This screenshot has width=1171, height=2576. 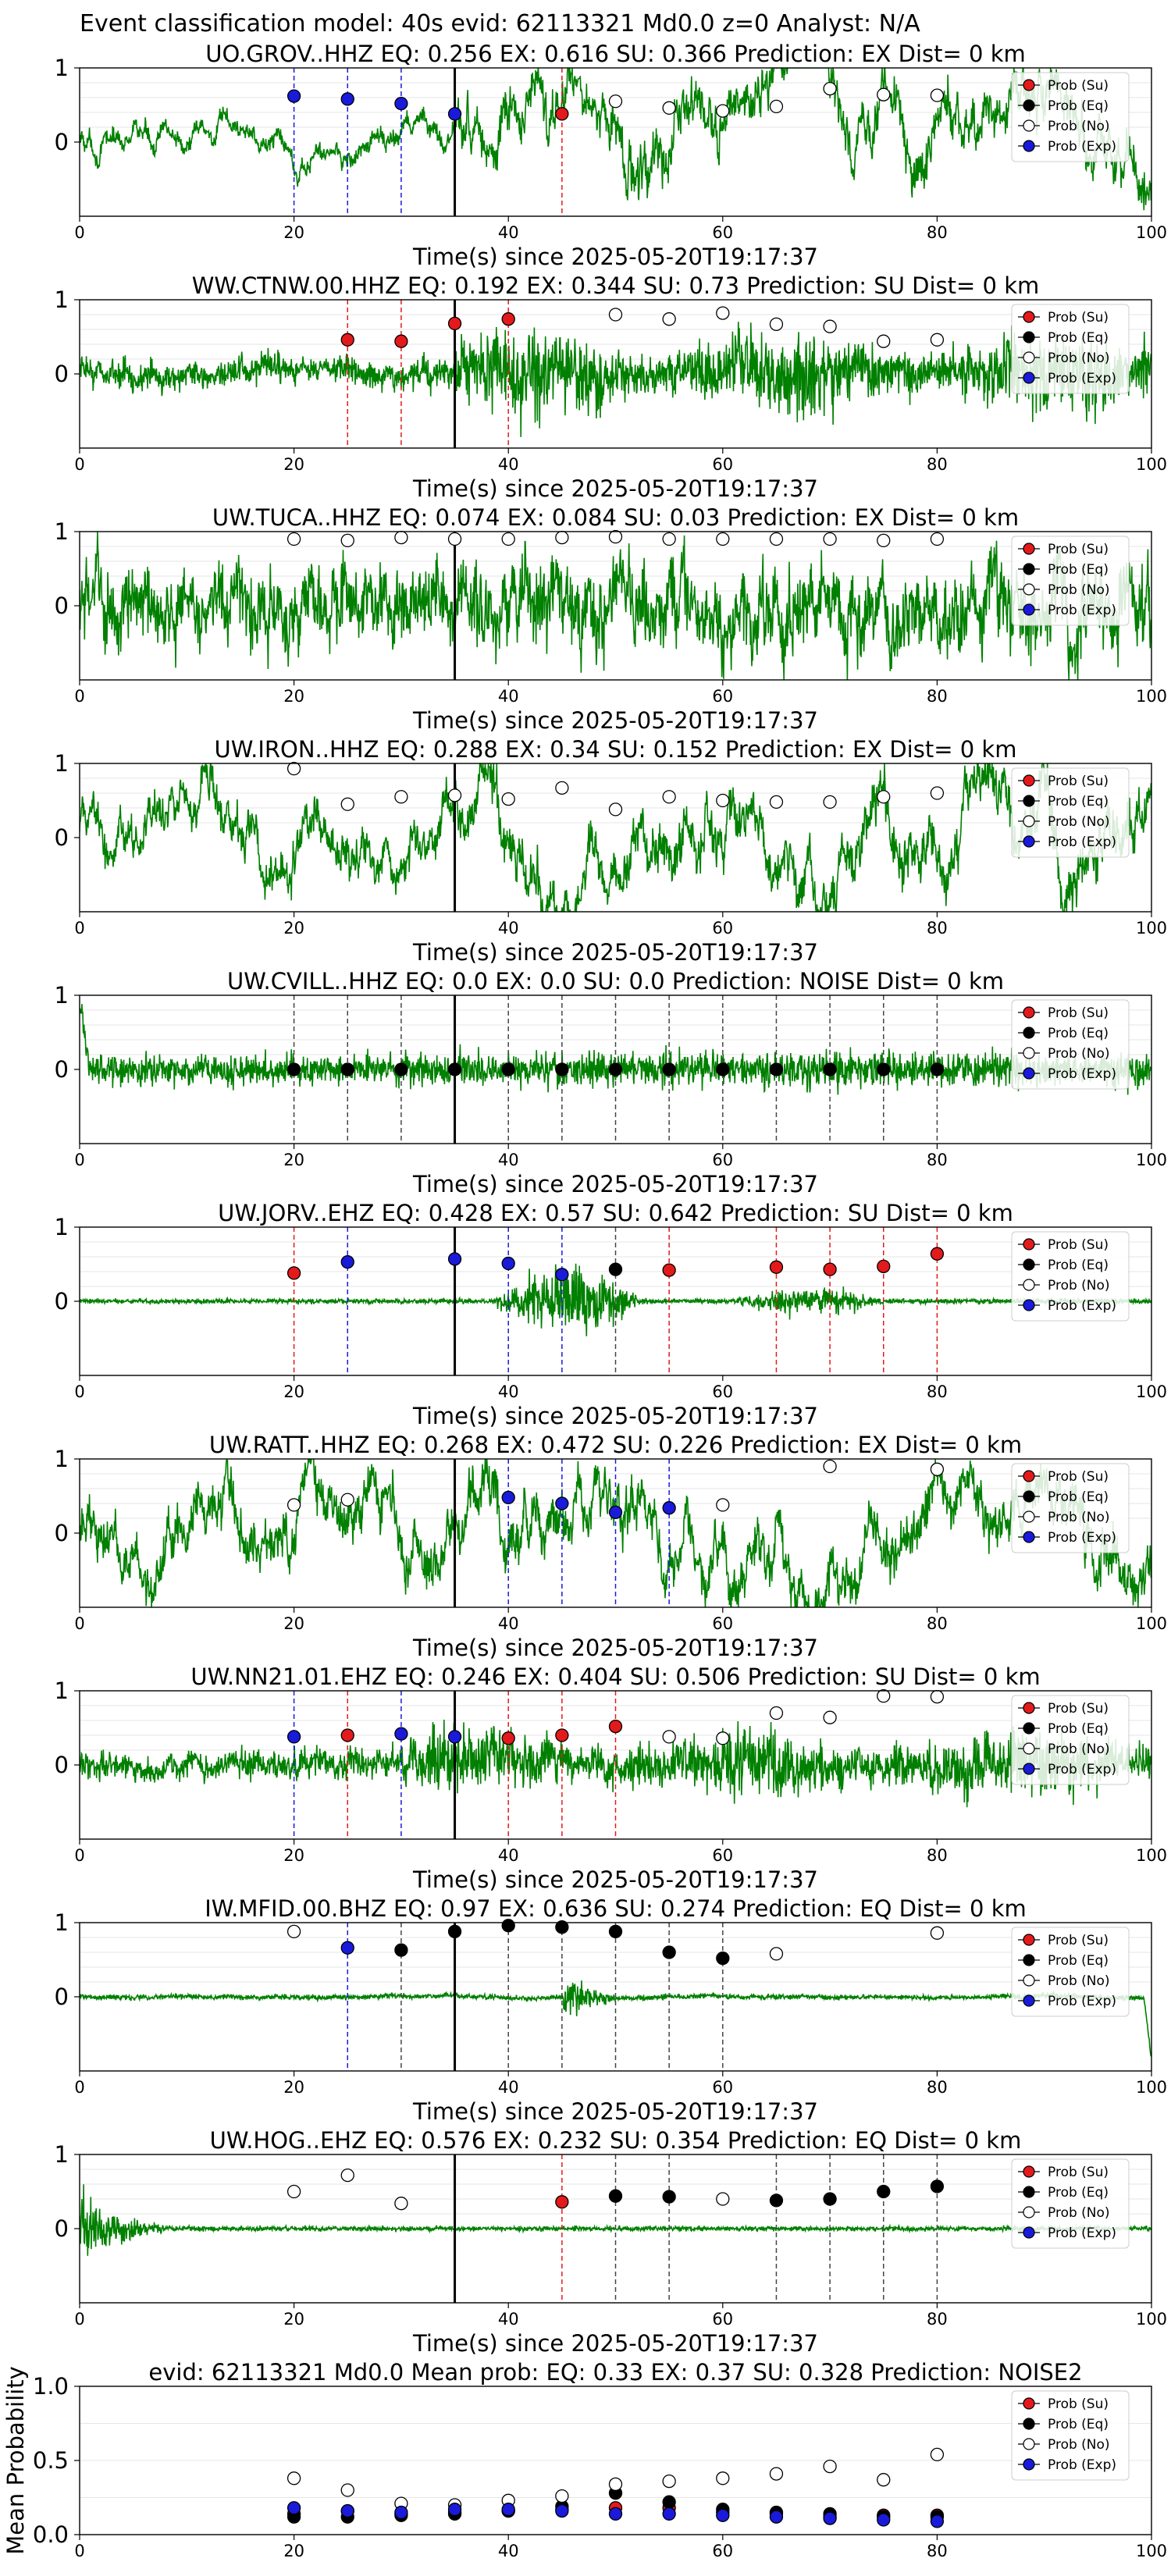 What do you see at coordinates (347, 2510) in the screenshot?
I see `mean-point-exp` at bounding box center [347, 2510].